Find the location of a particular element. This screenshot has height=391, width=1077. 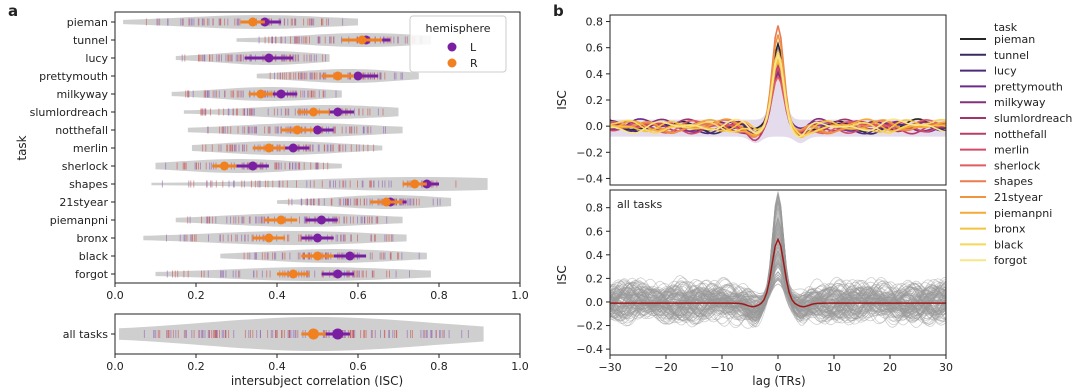

legend-title: task is located at coordinates (1006, 27).